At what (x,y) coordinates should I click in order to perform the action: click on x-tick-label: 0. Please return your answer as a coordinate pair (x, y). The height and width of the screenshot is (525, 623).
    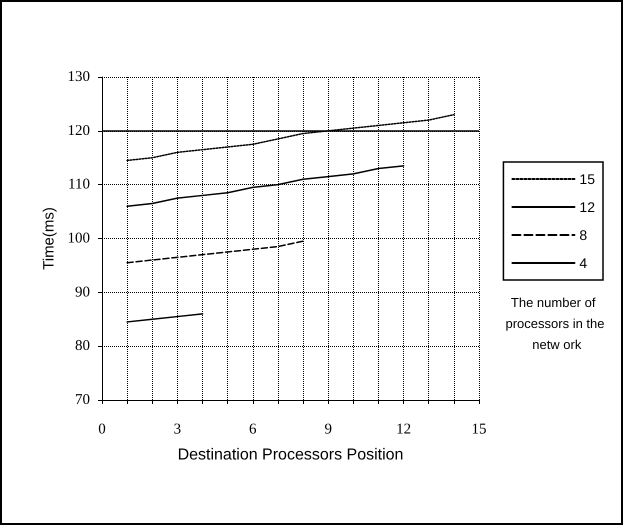
    Looking at the image, I should click on (102, 430).